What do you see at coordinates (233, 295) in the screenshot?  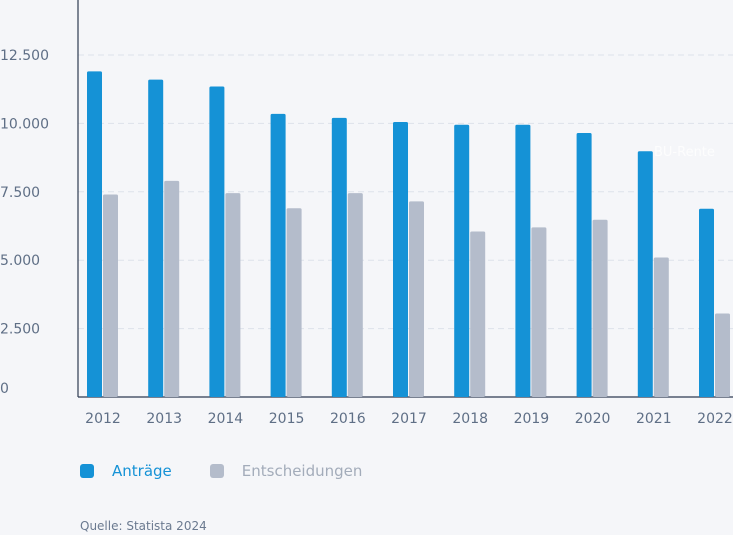 I see `bar-entscheidungen-2014` at bounding box center [233, 295].